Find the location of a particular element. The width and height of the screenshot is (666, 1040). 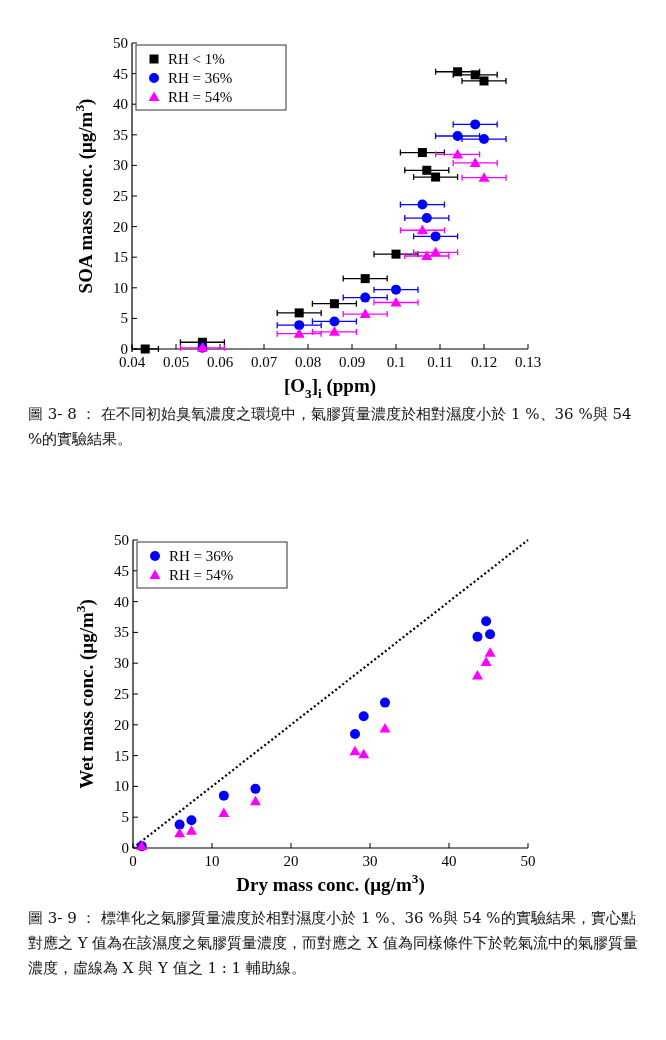

x-tick-label: 0.06 is located at coordinates (220, 362).